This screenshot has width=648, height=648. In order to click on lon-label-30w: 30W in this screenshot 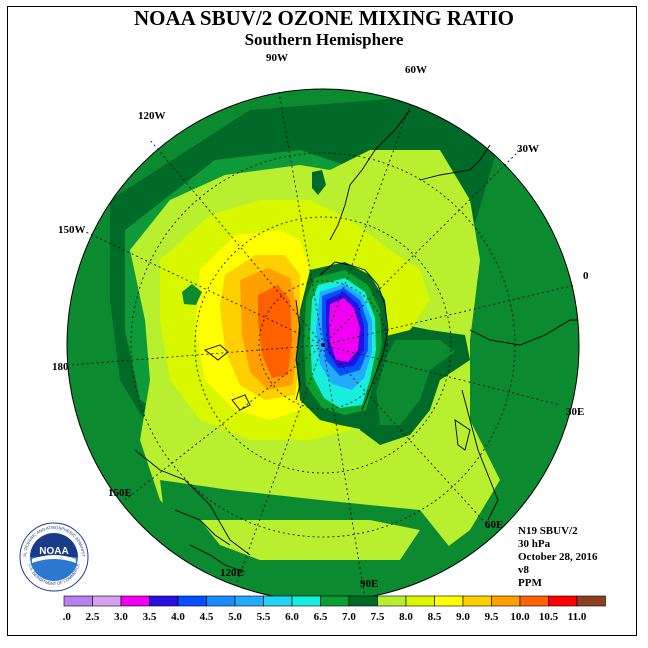, I will do `click(528, 149)`.